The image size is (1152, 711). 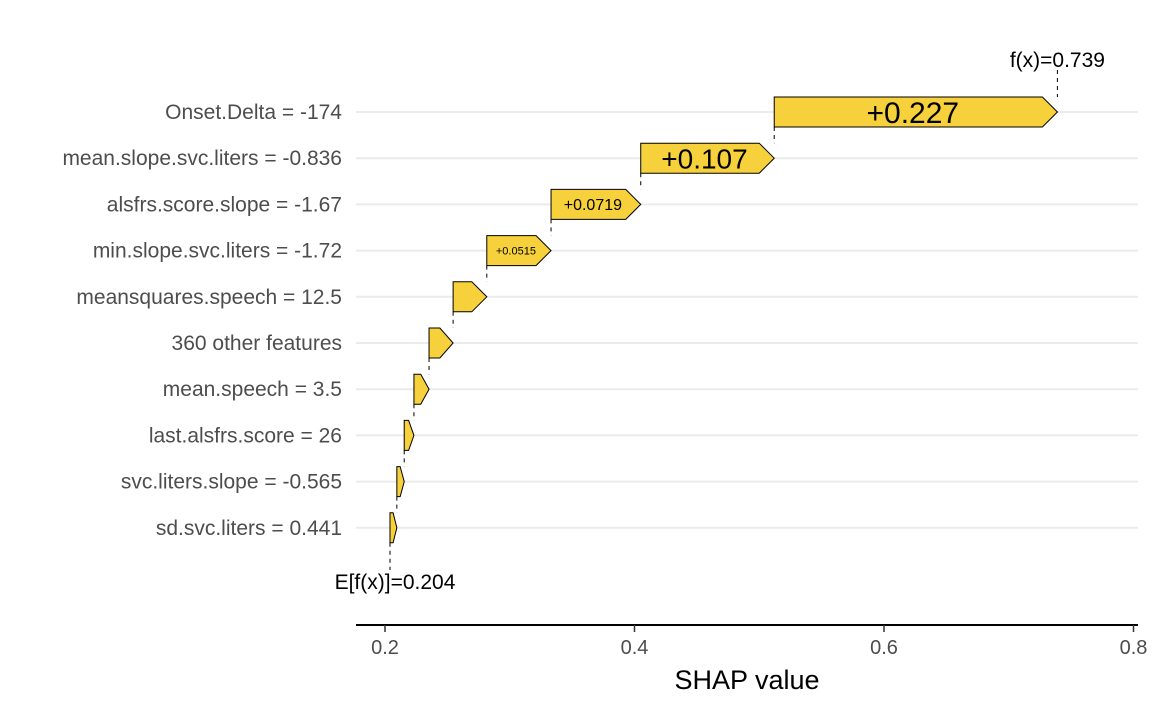 I want to click on feature-label: last.alsfrs.score = 26, so click(x=245, y=435).